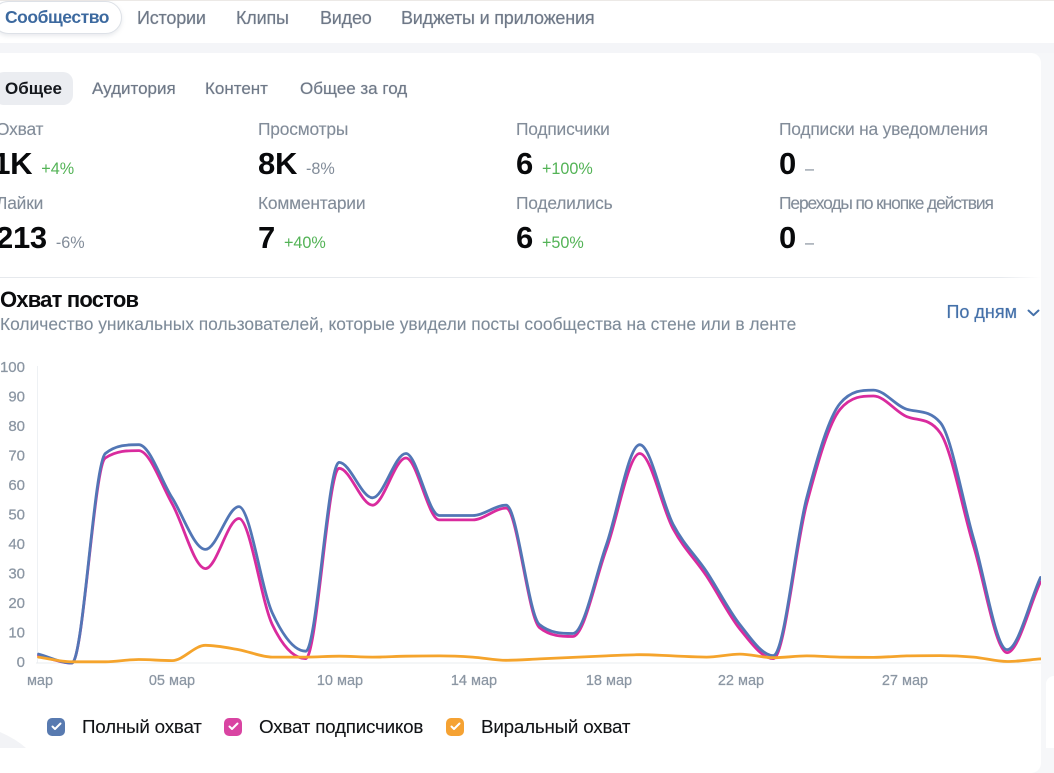  What do you see at coordinates (21, 662) in the screenshot?
I see `svg-text: 0` at bounding box center [21, 662].